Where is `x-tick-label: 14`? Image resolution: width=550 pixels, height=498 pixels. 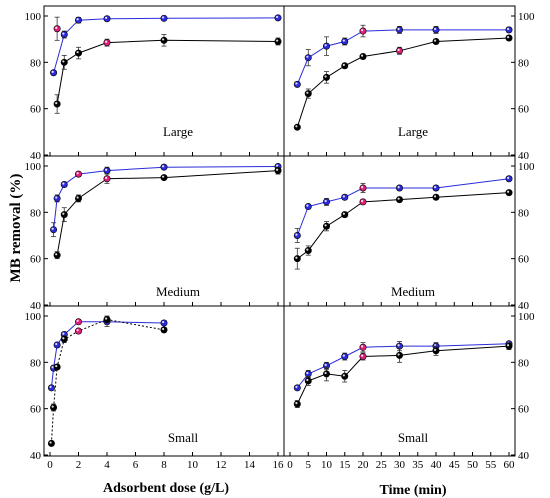
x-tick-label: 14 is located at coordinates (250, 465).